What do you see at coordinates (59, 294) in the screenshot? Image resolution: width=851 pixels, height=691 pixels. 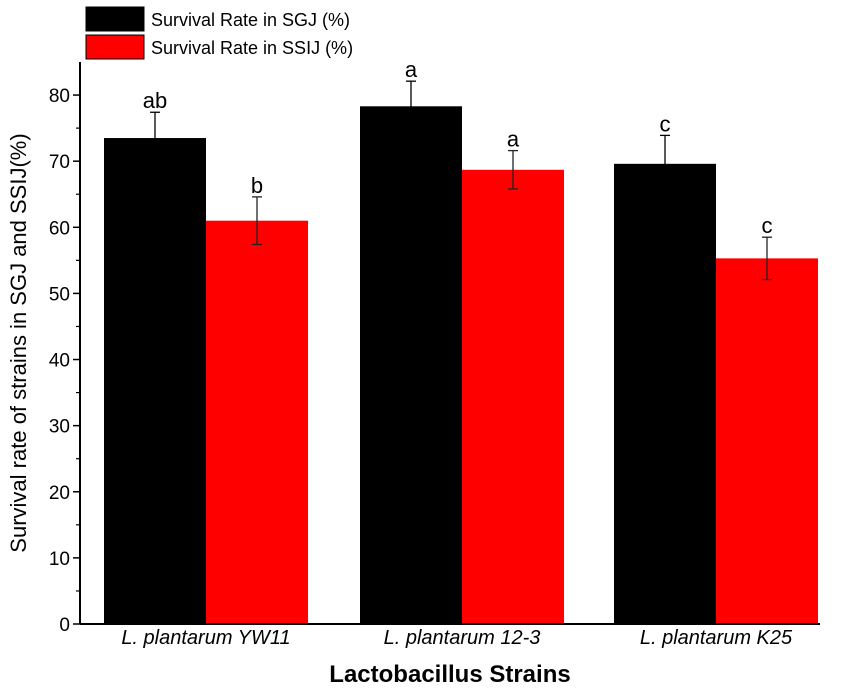 I see `y-tick-label: 50` at bounding box center [59, 294].